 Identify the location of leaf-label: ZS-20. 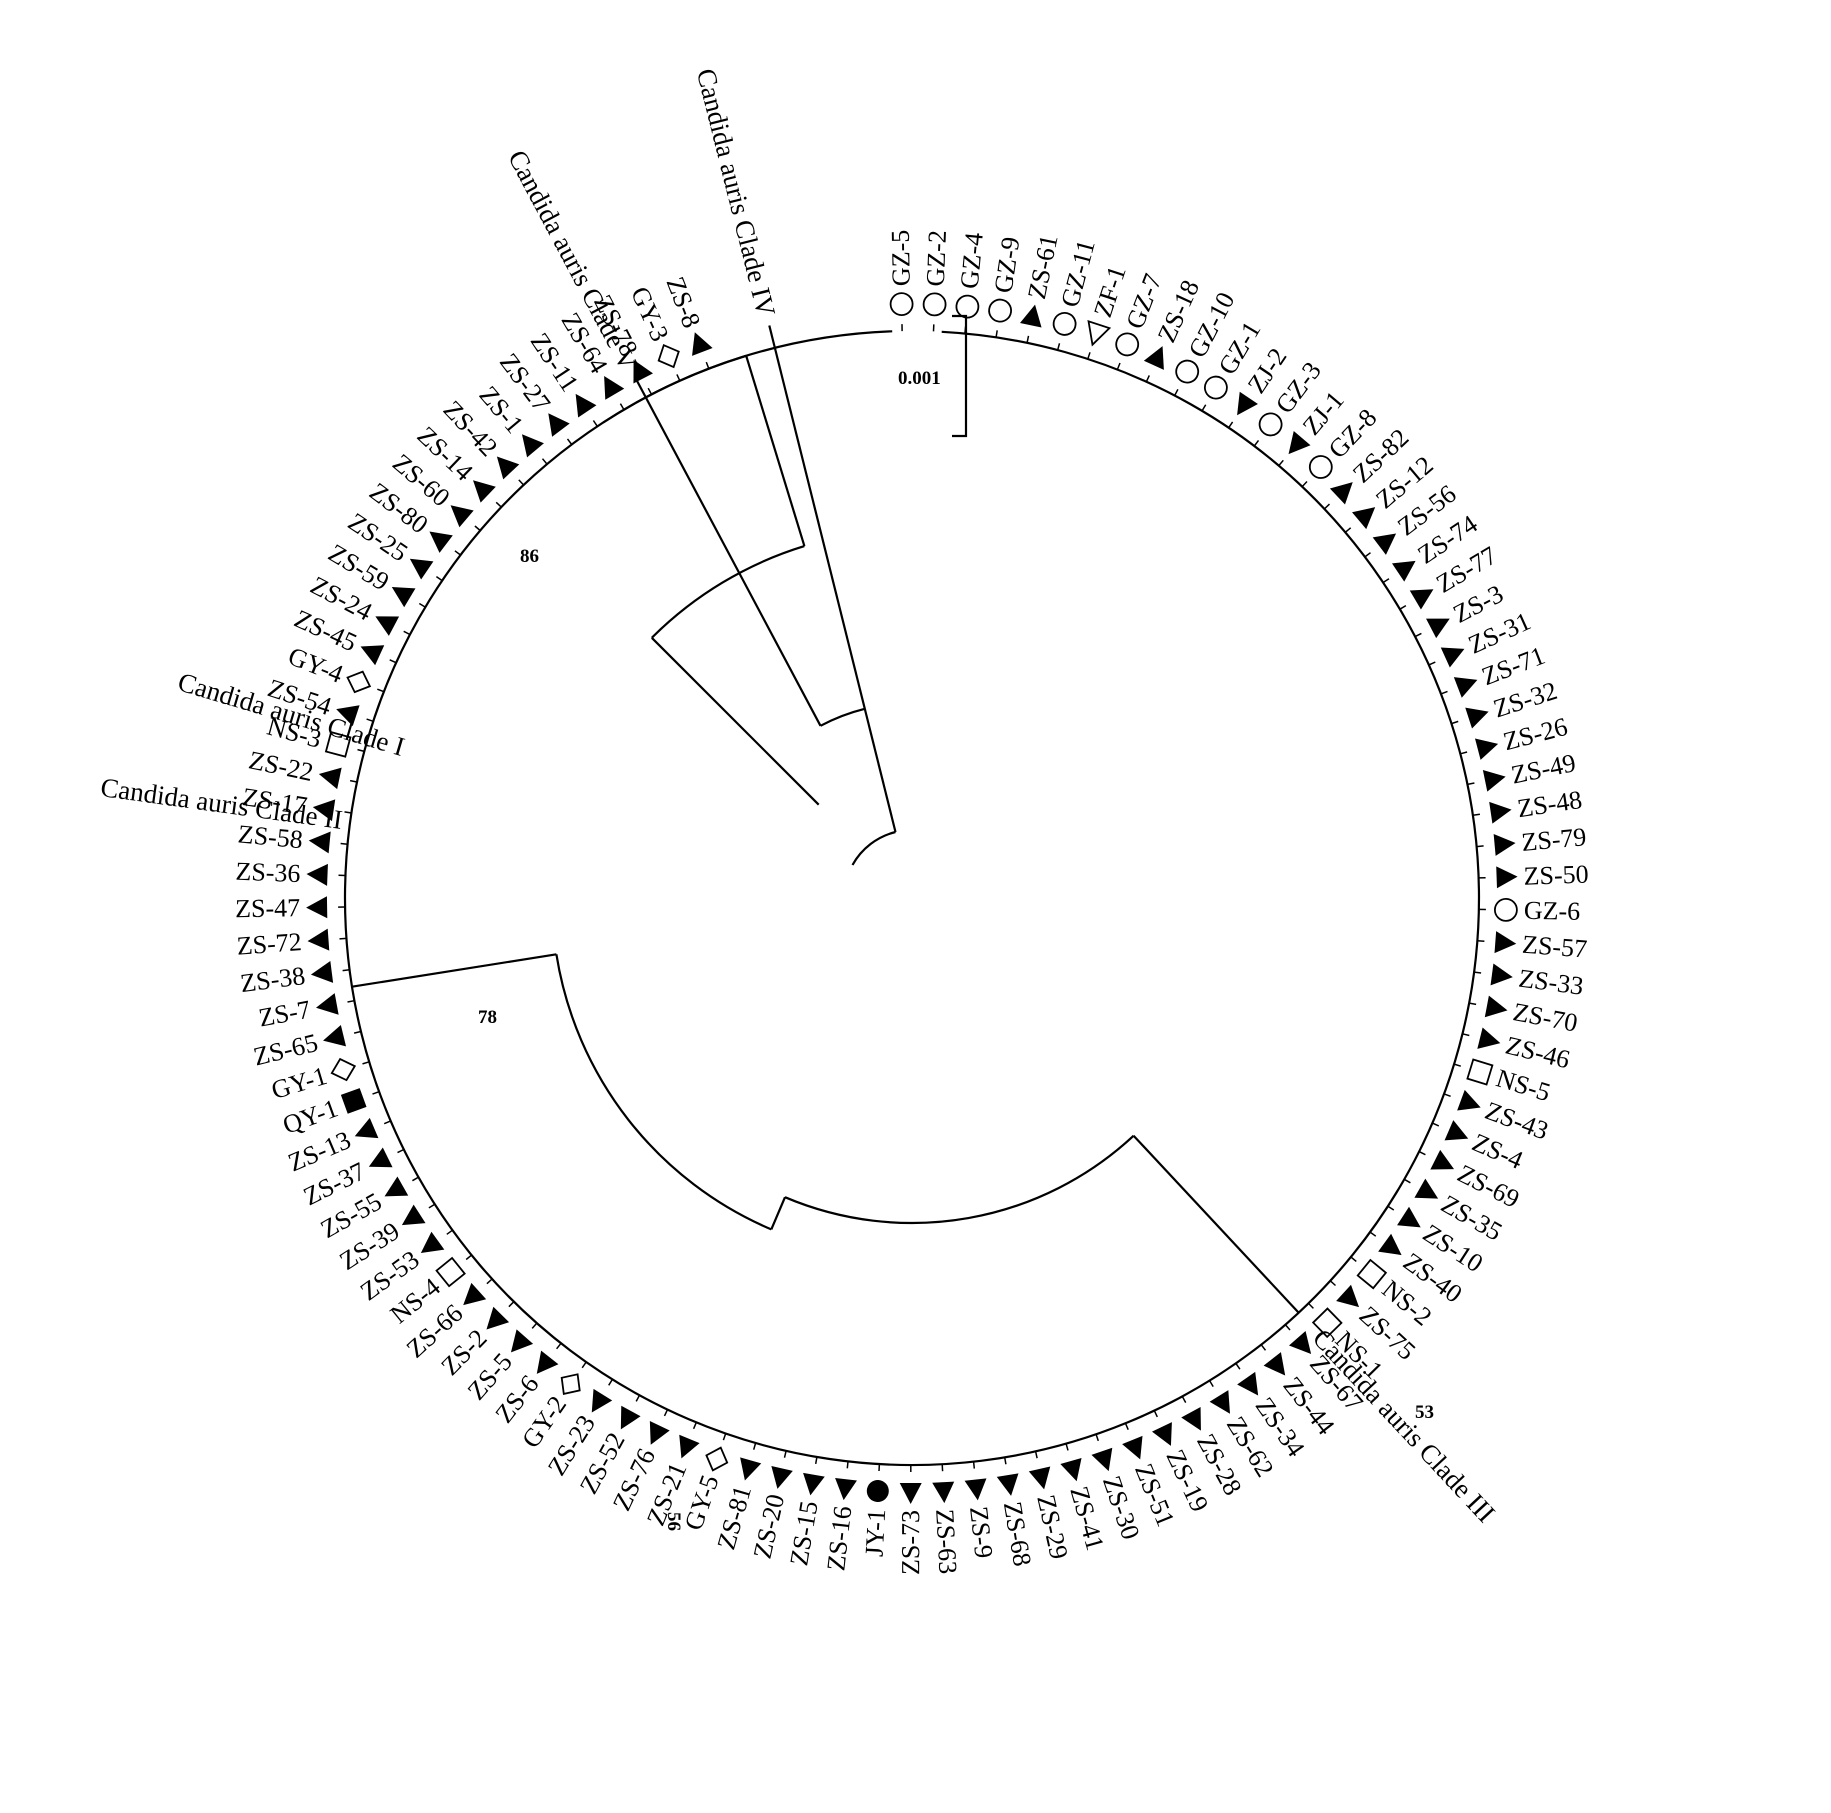
(769, 1526).